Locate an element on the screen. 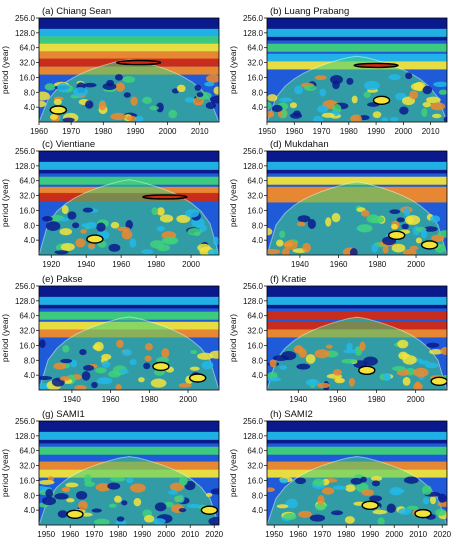  x-tick-label: 2000 is located at coordinates (394, 534).